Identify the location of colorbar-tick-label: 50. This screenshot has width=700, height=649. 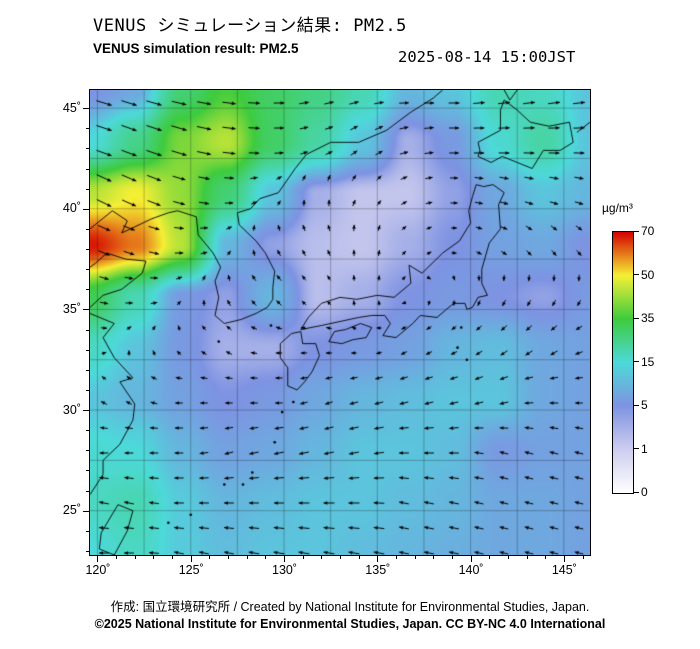
(648, 274).